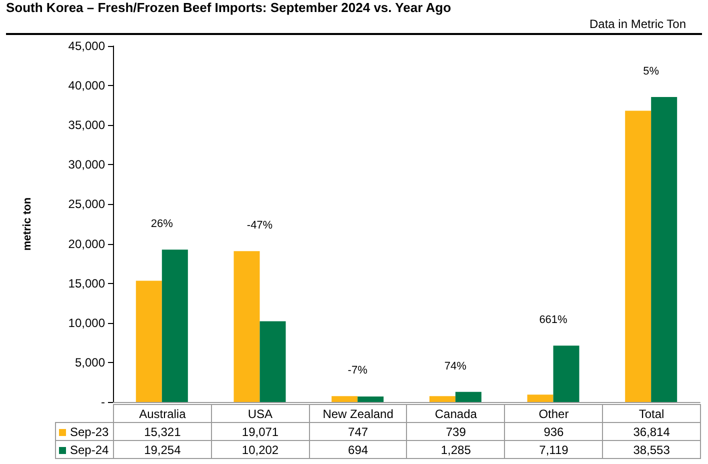 Image resolution: width=708 pixels, height=464 pixels. I want to click on text: 747, so click(358, 431).